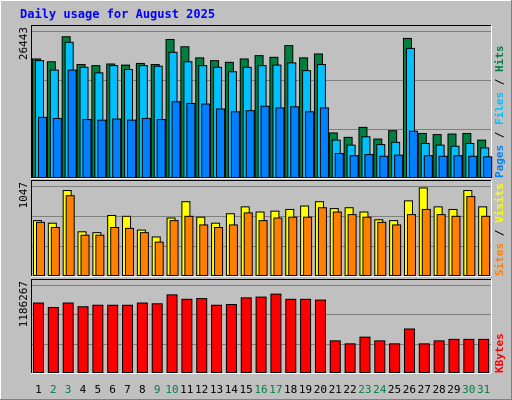 Image resolution: width=512 pixels, height=400 pixels. Describe the element at coordinates (246, 389) in the screenshot. I see `x-tick-label-day-15: 15` at that location.